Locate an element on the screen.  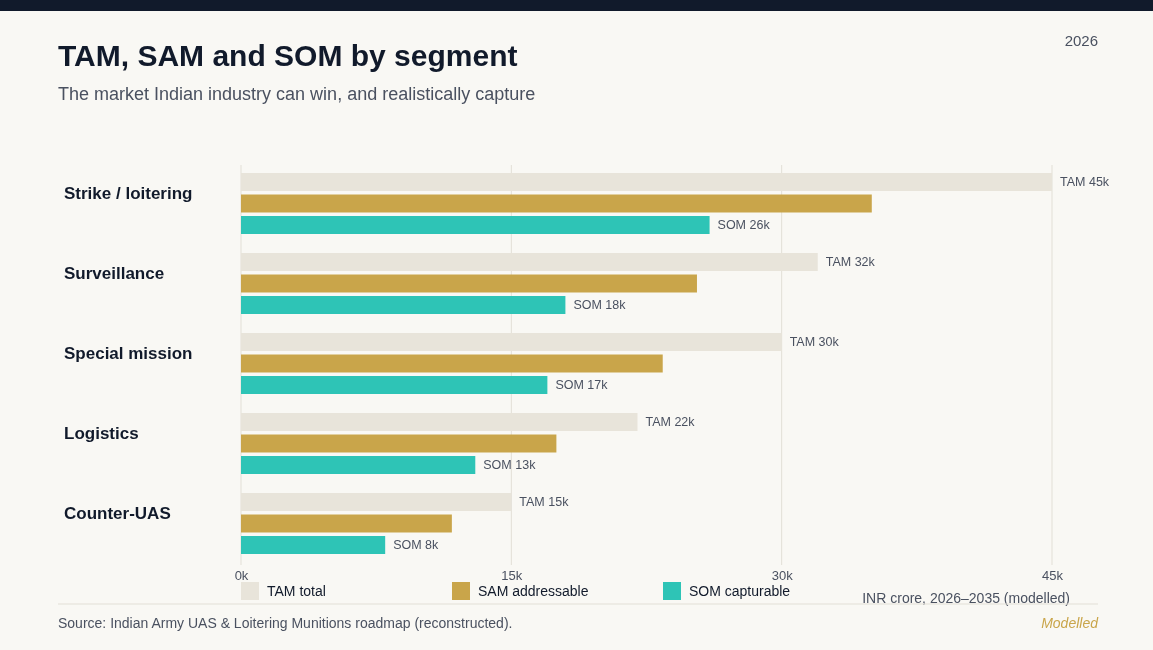
y-tick-label: Logistics is located at coordinates (101, 433).